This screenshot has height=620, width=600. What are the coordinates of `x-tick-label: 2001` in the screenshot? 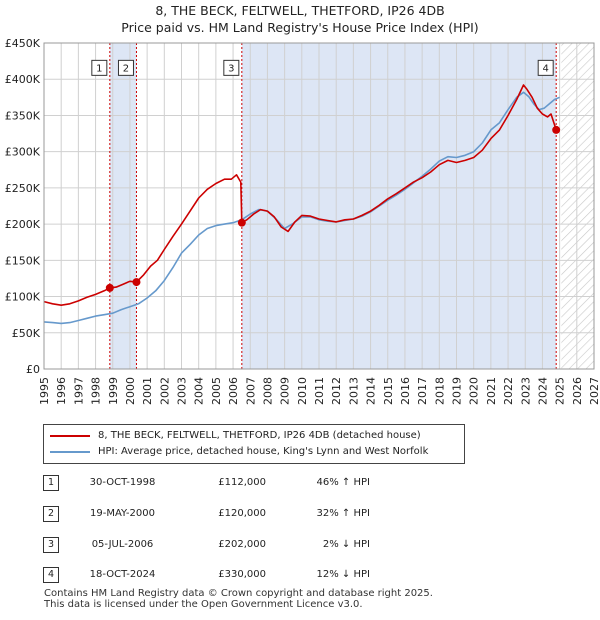 It's located at (147, 391).